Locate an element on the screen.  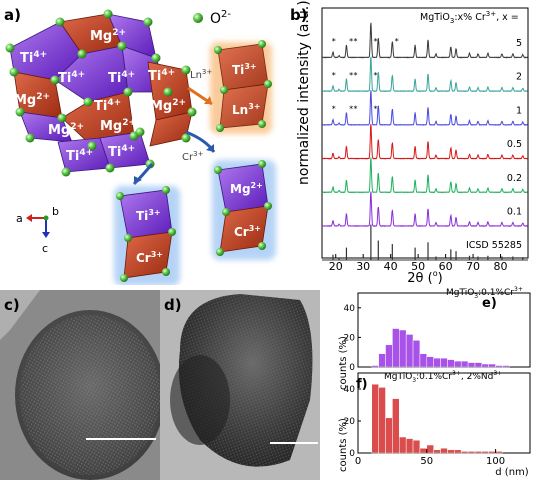
hist-x-tick-label: 100 is located at coordinates (495, 461).